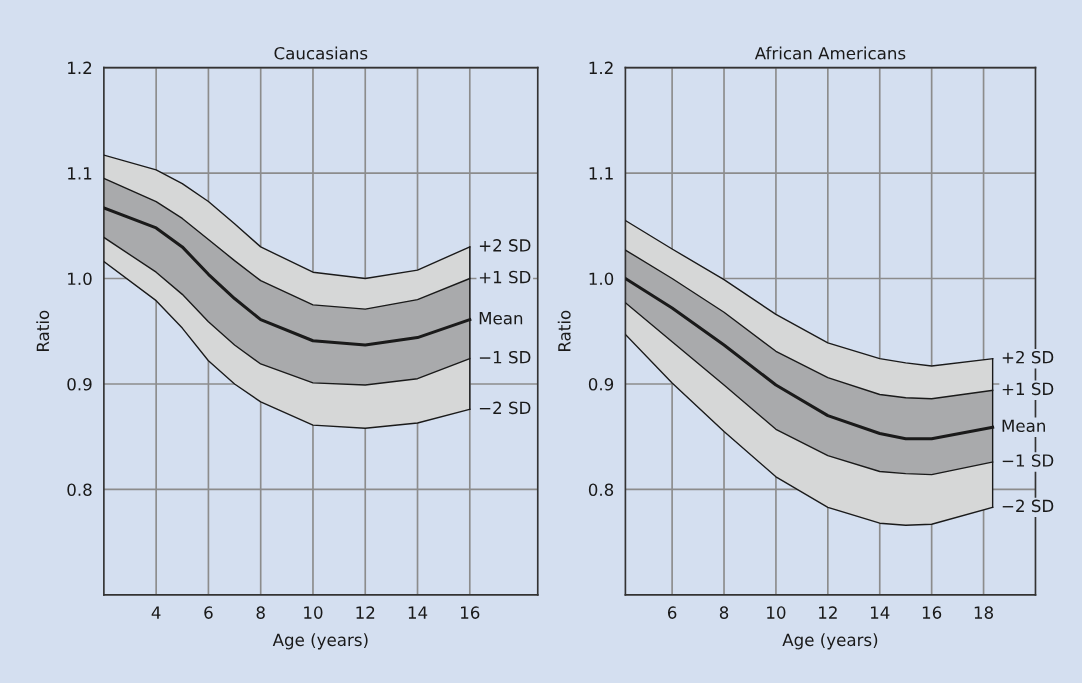 The image size is (1082, 683). I want to click on chart-title: Caucasians, so click(321, 53).